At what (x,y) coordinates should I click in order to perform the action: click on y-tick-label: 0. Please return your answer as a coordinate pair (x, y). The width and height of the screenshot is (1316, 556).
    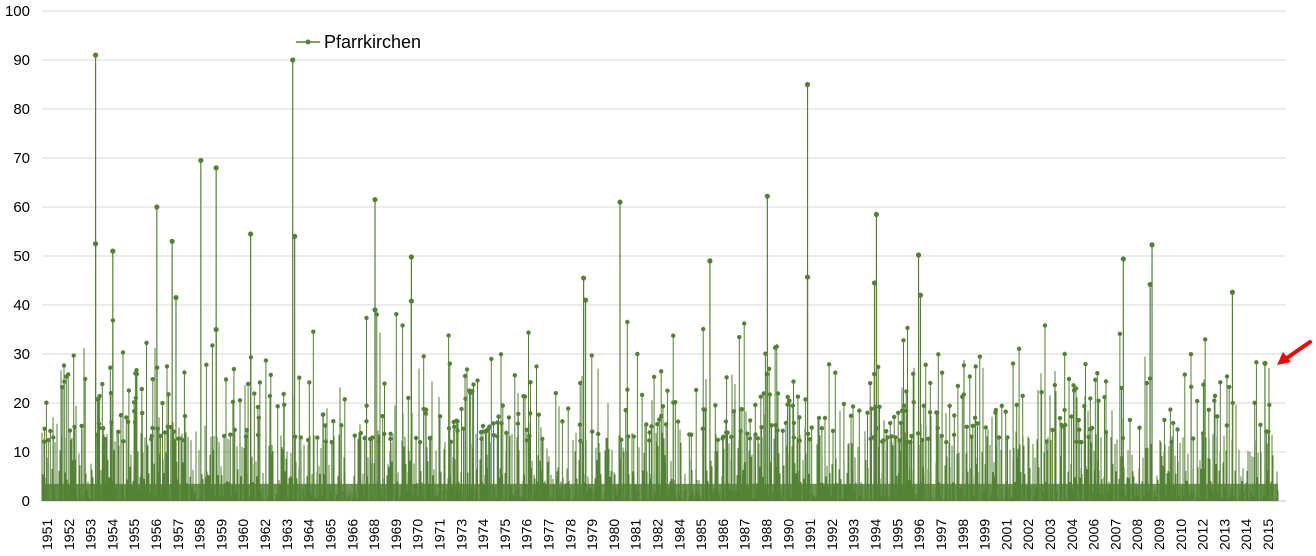
    Looking at the image, I should click on (26, 501).